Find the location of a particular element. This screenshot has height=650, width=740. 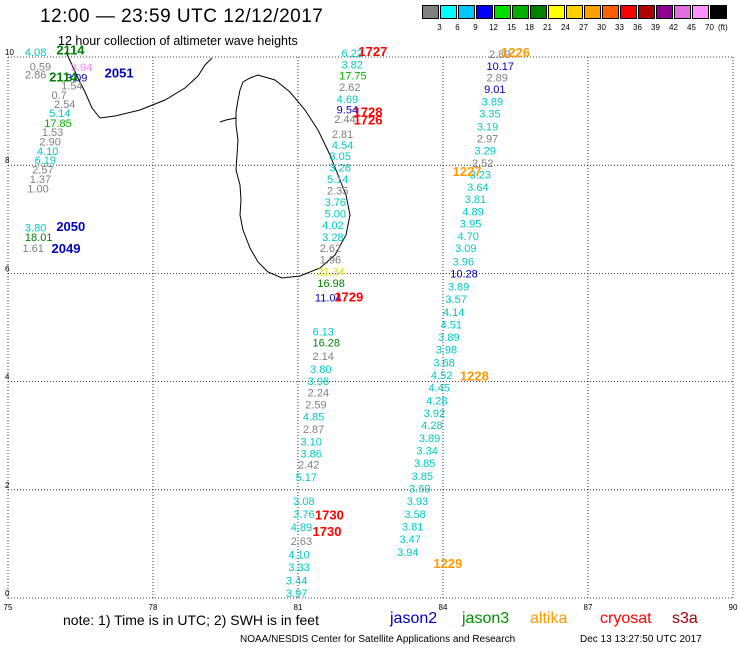

wave-height-value: 2.87 is located at coordinates (313, 430).